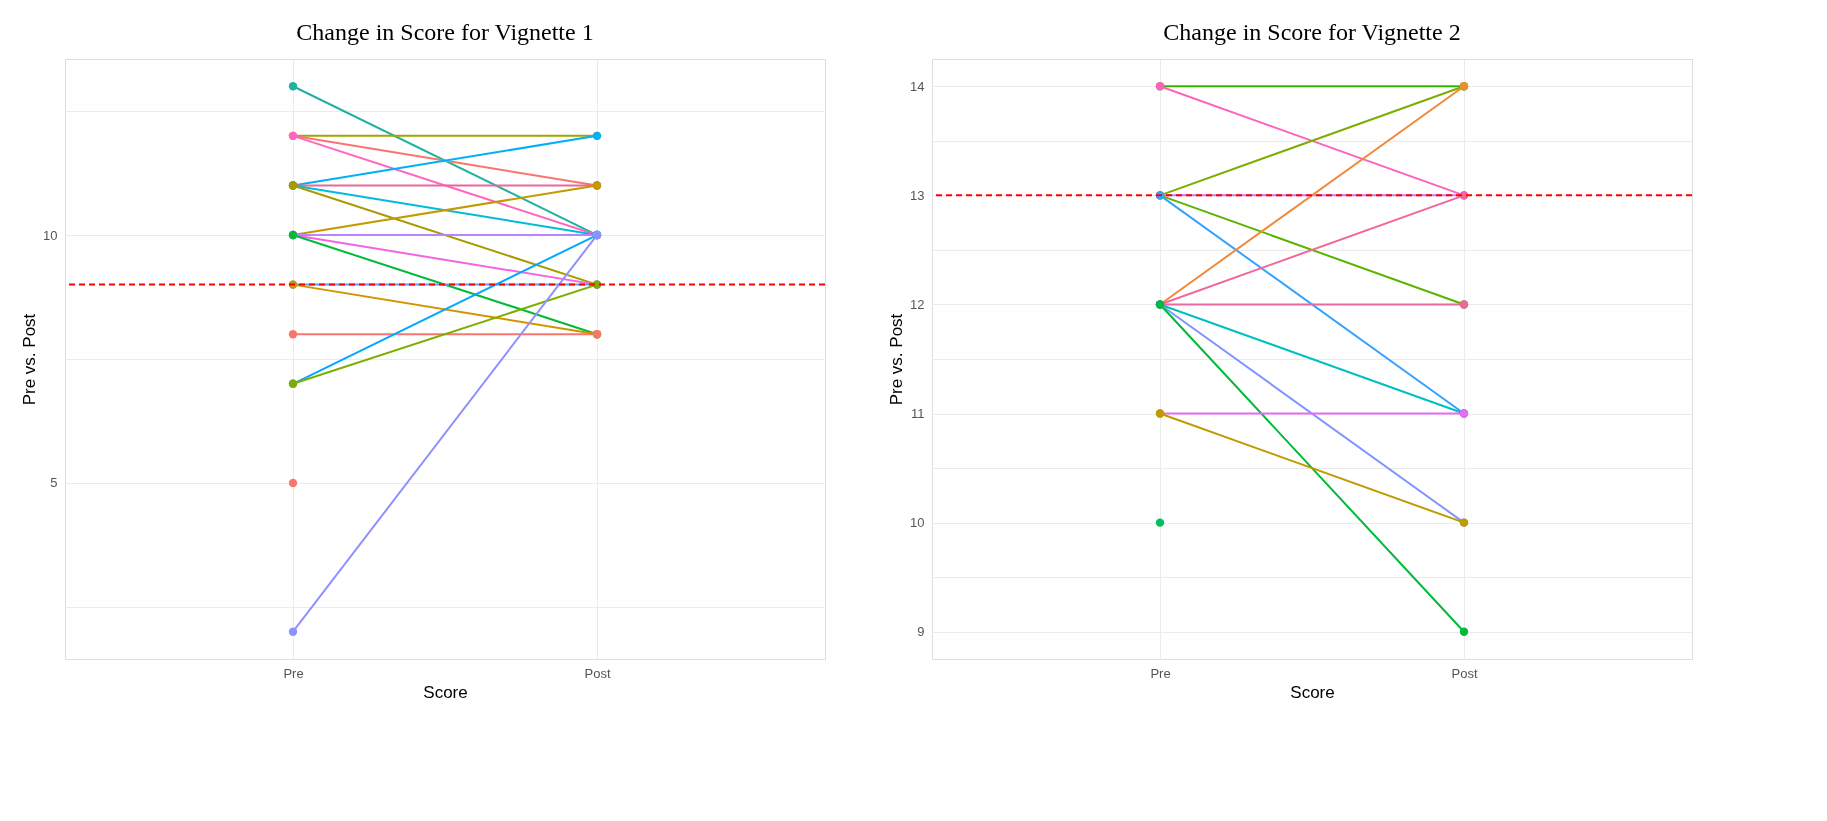  What do you see at coordinates (1312, 32) in the screenshot?
I see `chart-title: Change in Score for Vignette 2` at bounding box center [1312, 32].